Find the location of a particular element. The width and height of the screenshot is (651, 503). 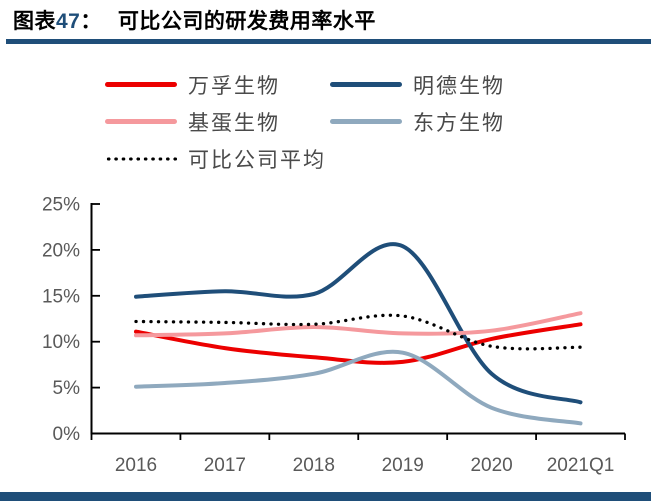

x-tick-label: 2019 is located at coordinates (403, 465).